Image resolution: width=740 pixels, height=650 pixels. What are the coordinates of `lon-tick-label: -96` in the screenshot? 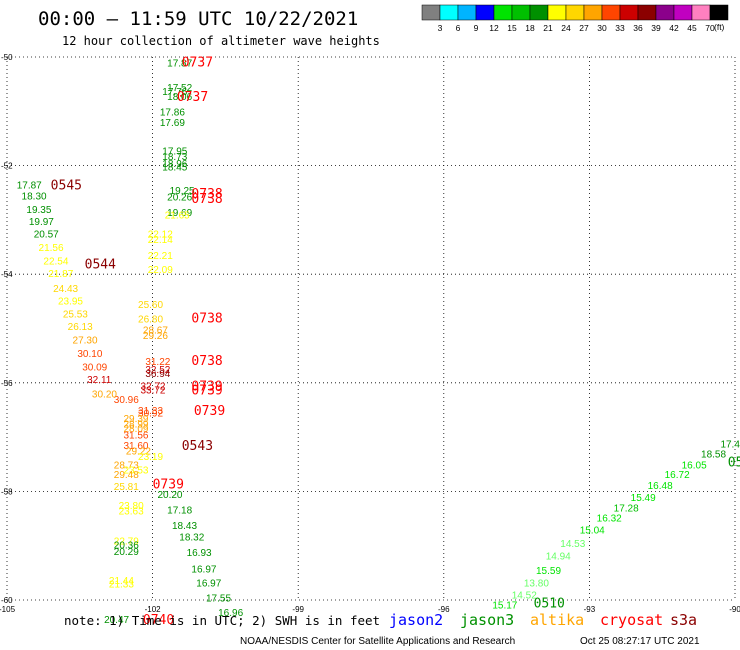 It's located at (444, 609).